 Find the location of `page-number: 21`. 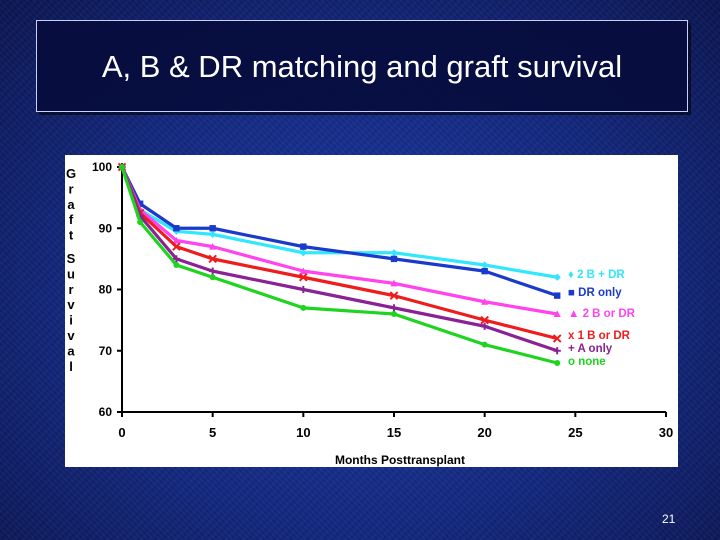

page-number: 21 is located at coordinates (669, 519).